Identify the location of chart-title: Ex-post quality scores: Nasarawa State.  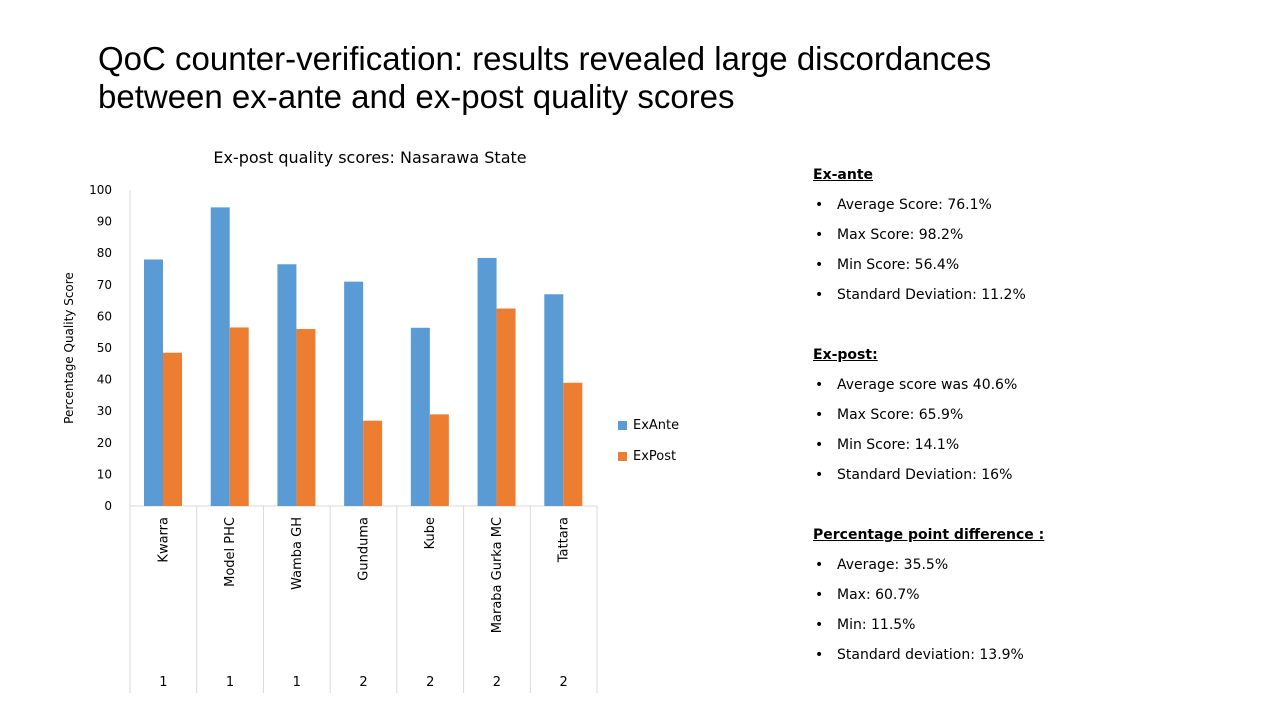
(370, 157).